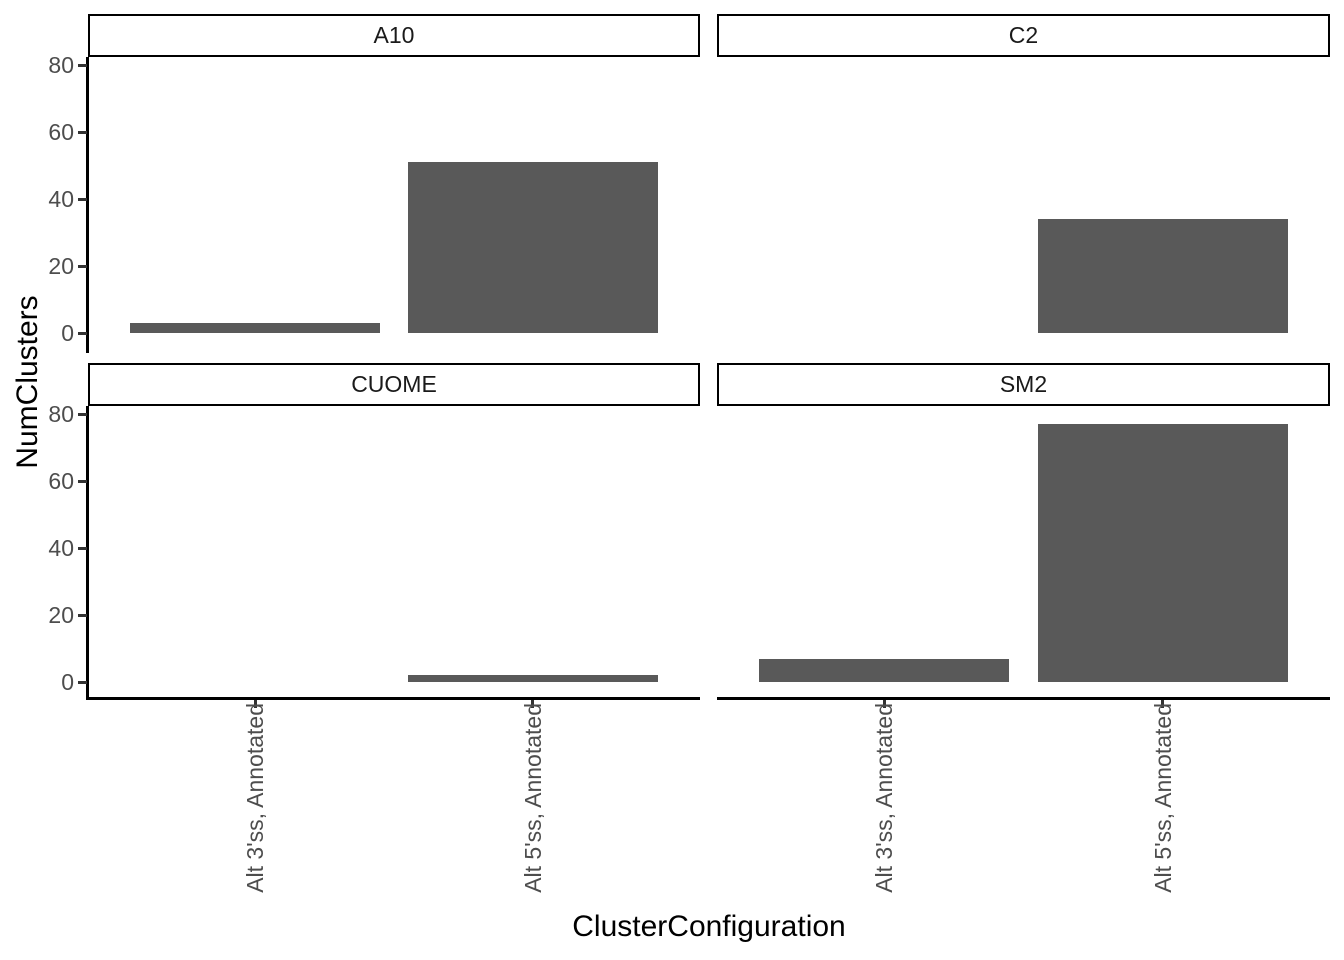  I want to click on y-axis-line-bottom-row, so click(87, 553).